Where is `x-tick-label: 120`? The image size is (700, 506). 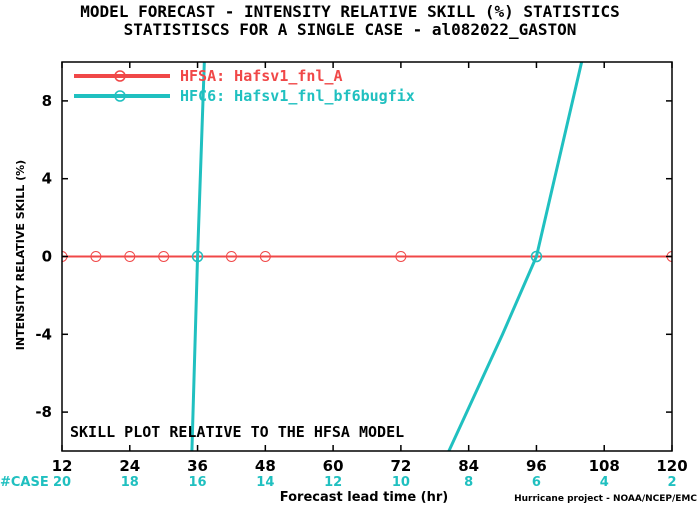 x-tick-label: 120 is located at coordinates (671, 466).